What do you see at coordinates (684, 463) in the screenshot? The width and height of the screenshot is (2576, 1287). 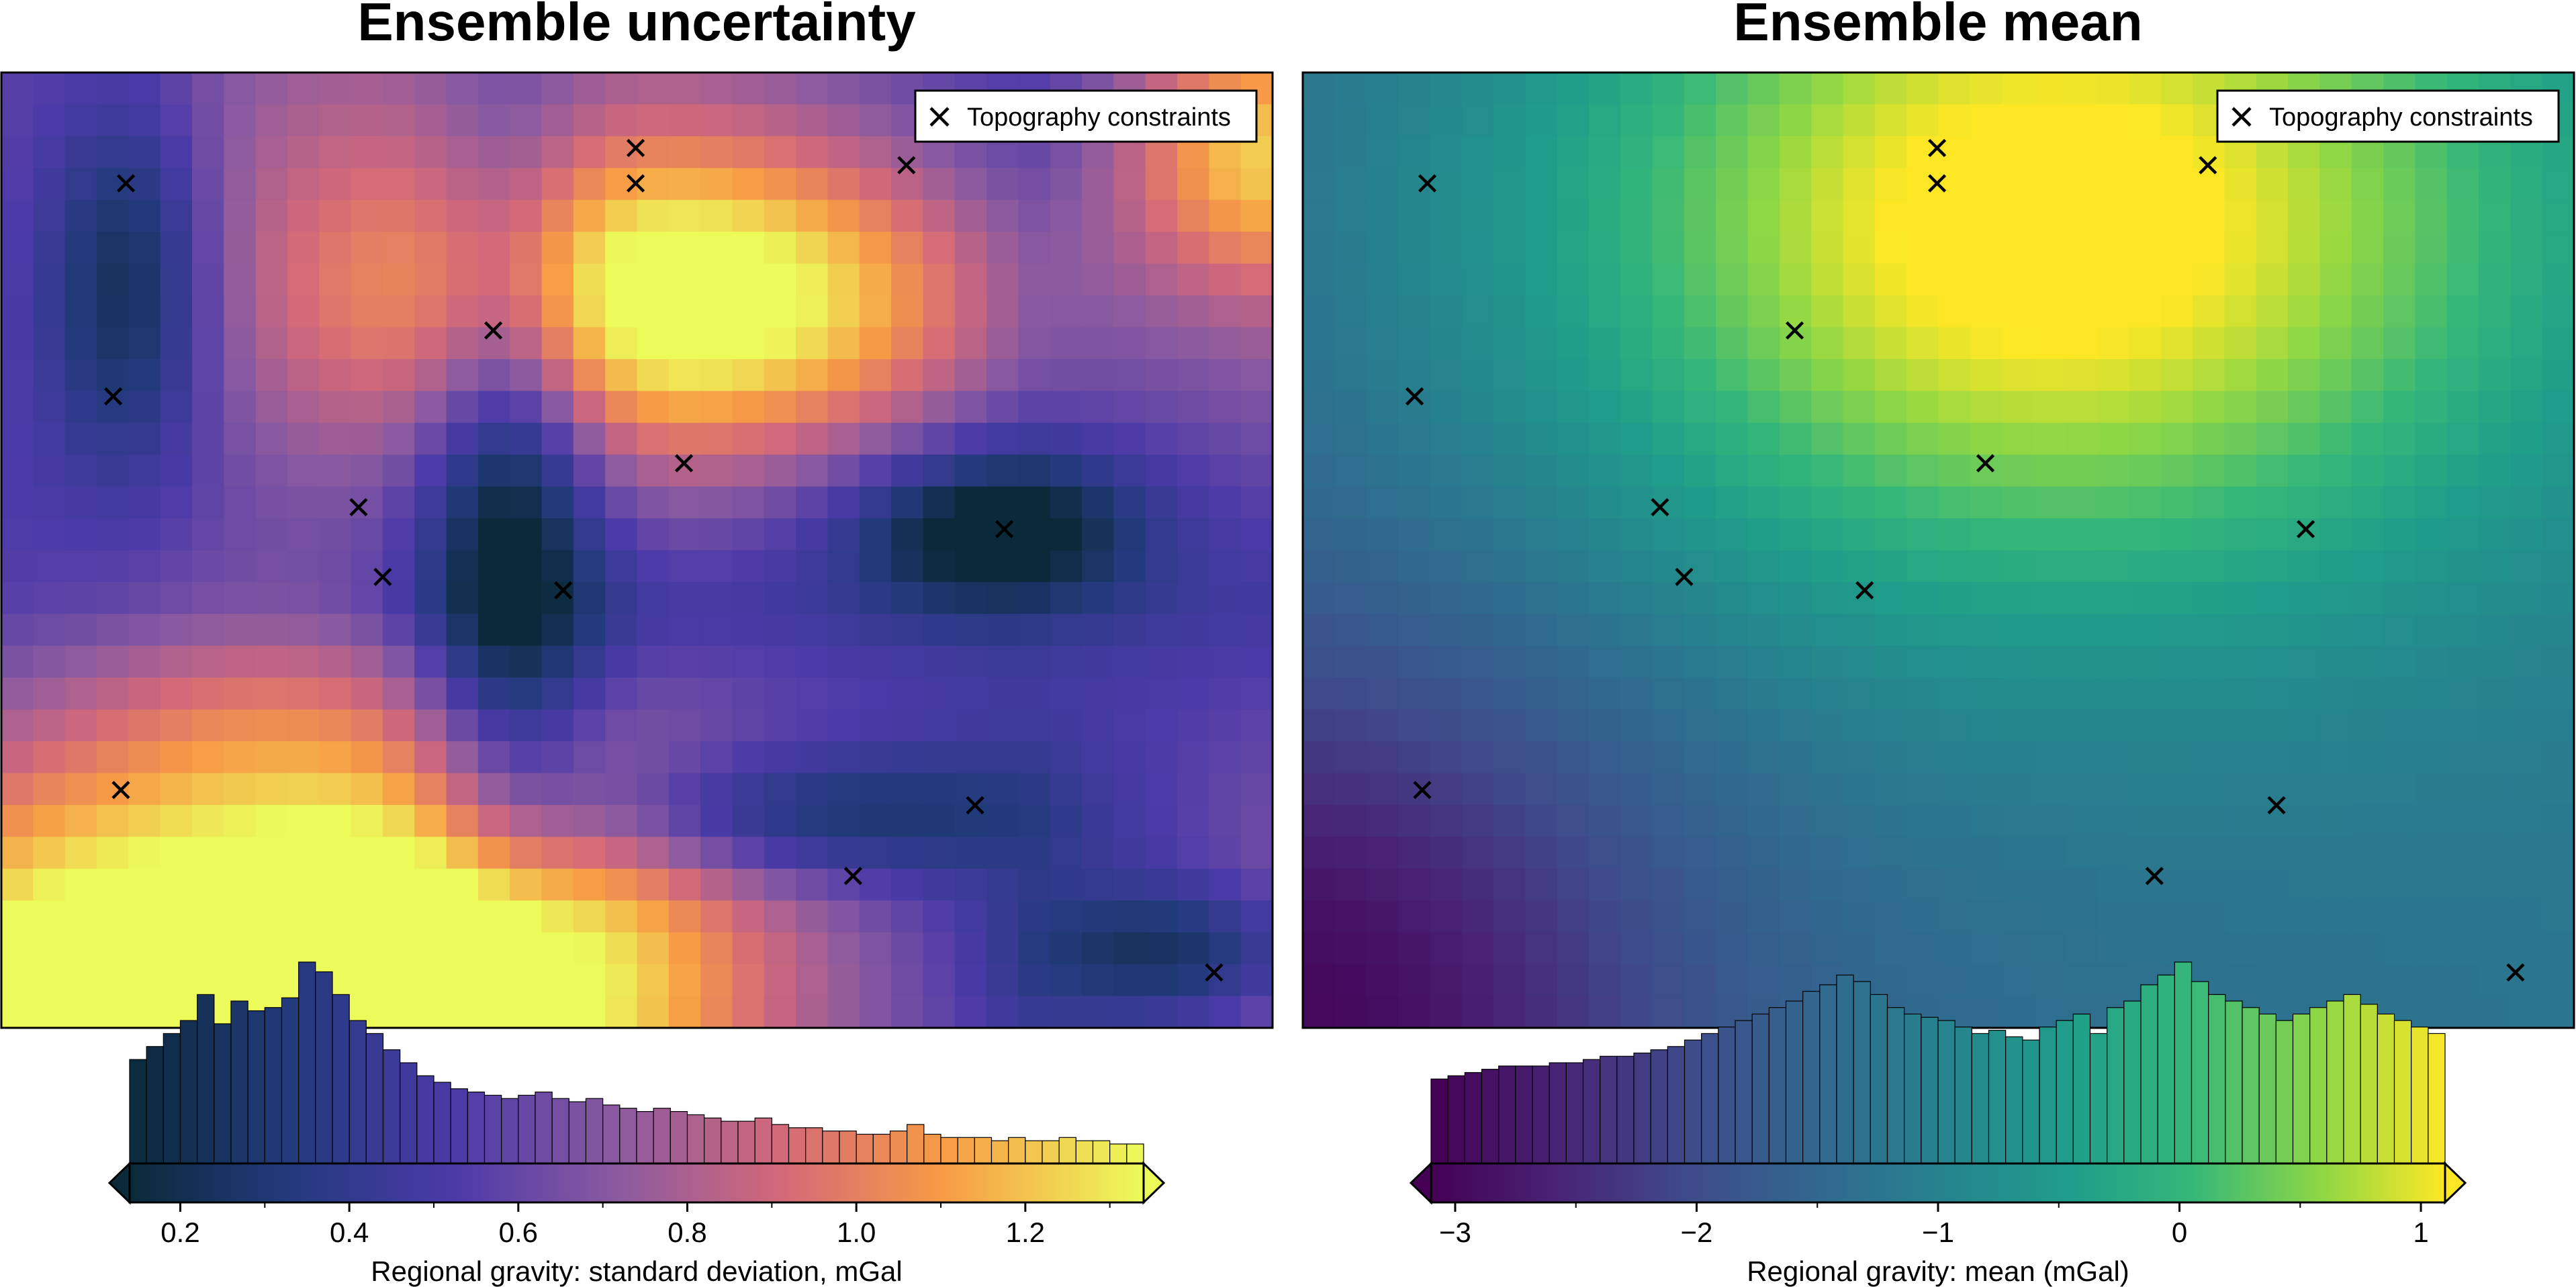 I see `constraint-marker` at bounding box center [684, 463].